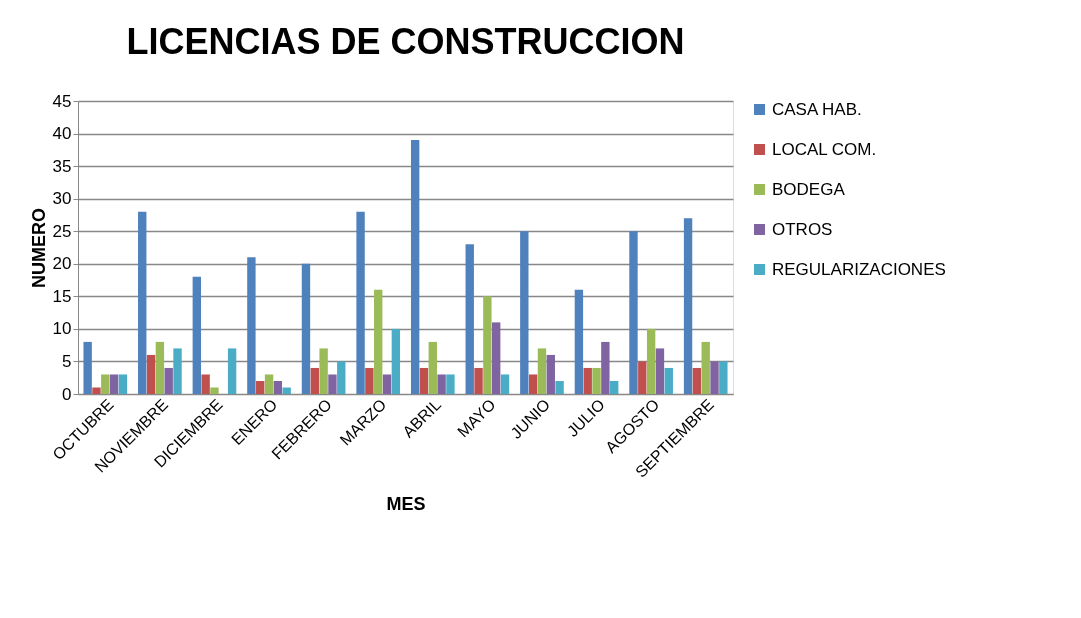 This screenshot has height=618, width=1081. What do you see at coordinates (817, 109) in the screenshot?
I see `legend-label: CASA HAB.` at bounding box center [817, 109].